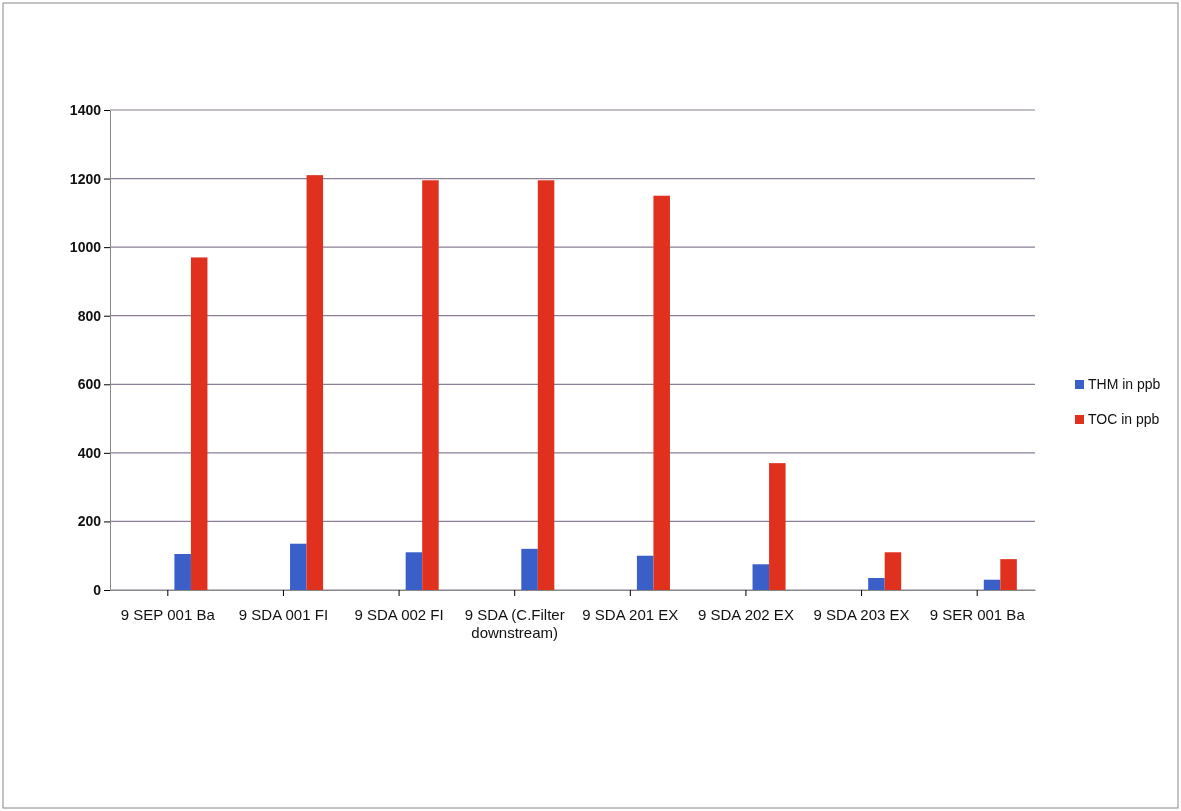 This screenshot has width=1181, height=811. I want to click on x-tick-label: 9 SDA 203 EX, so click(861, 614).